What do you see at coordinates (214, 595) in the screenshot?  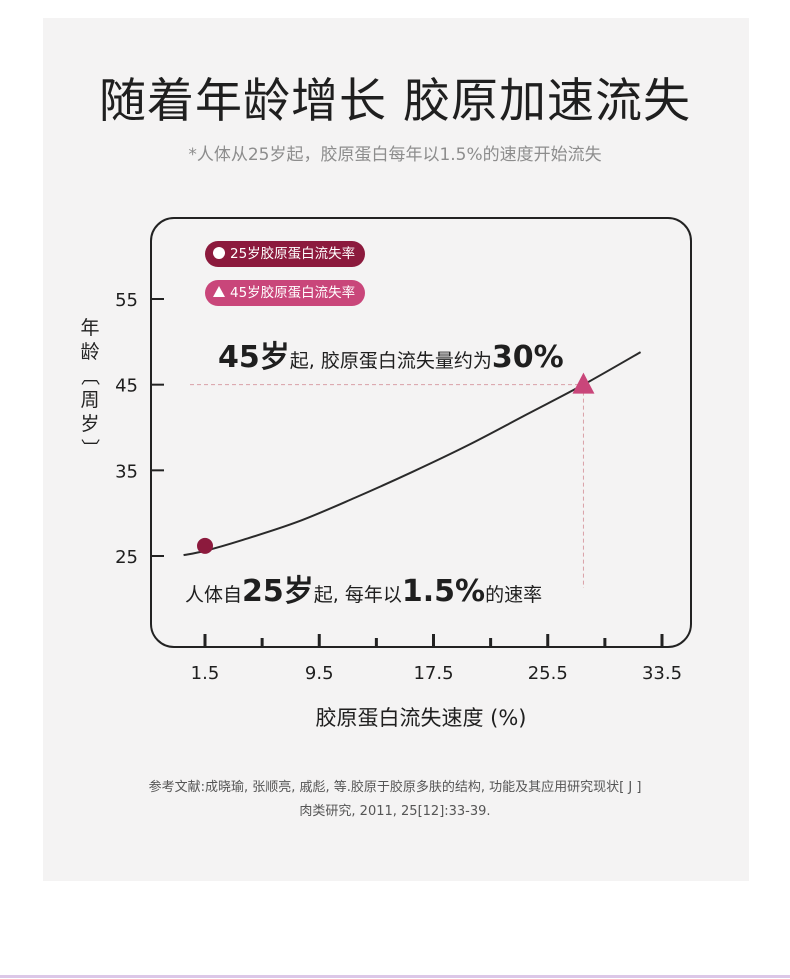 I see `callout-25-pre: 人体自` at bounding box center [214, 595].